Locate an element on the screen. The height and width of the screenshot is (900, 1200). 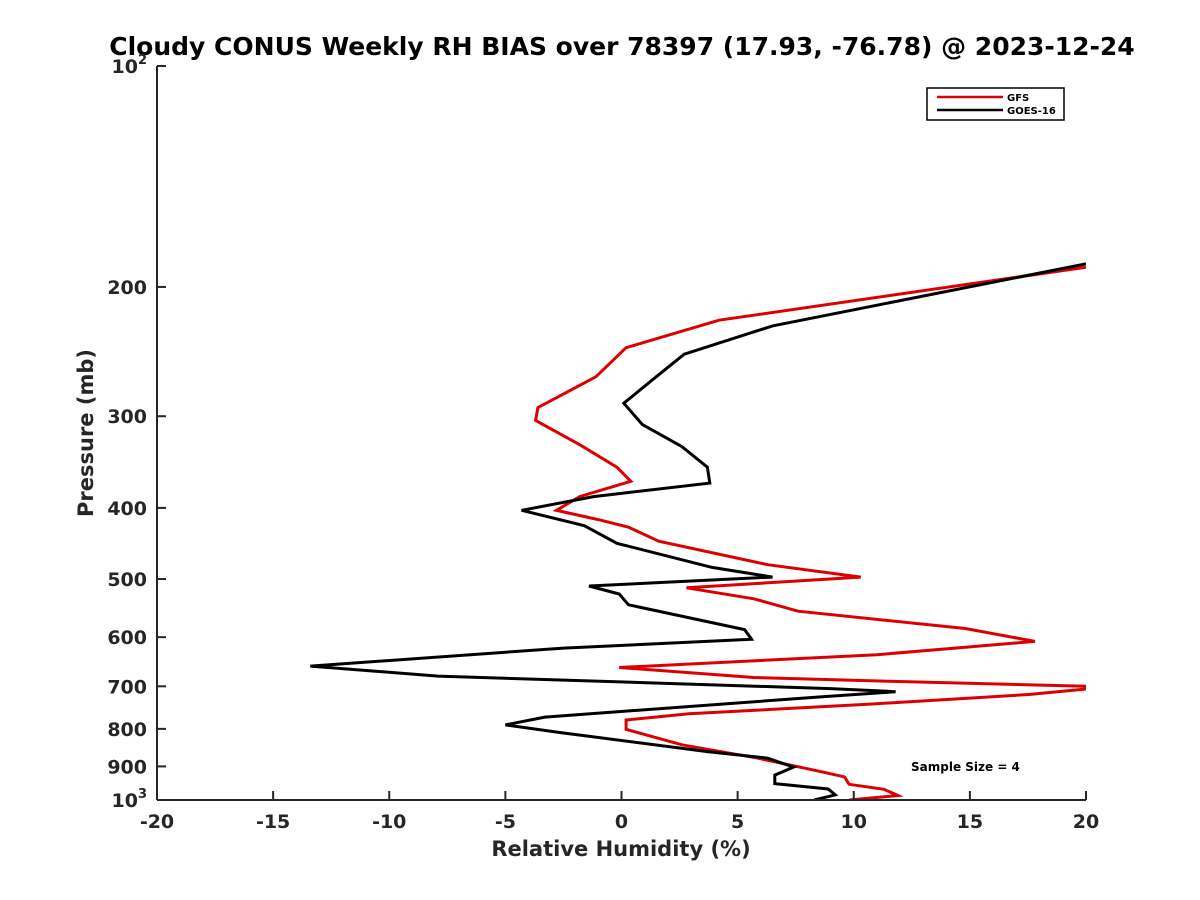
y-tick-label: 400 is located at coordinates (127, 509).